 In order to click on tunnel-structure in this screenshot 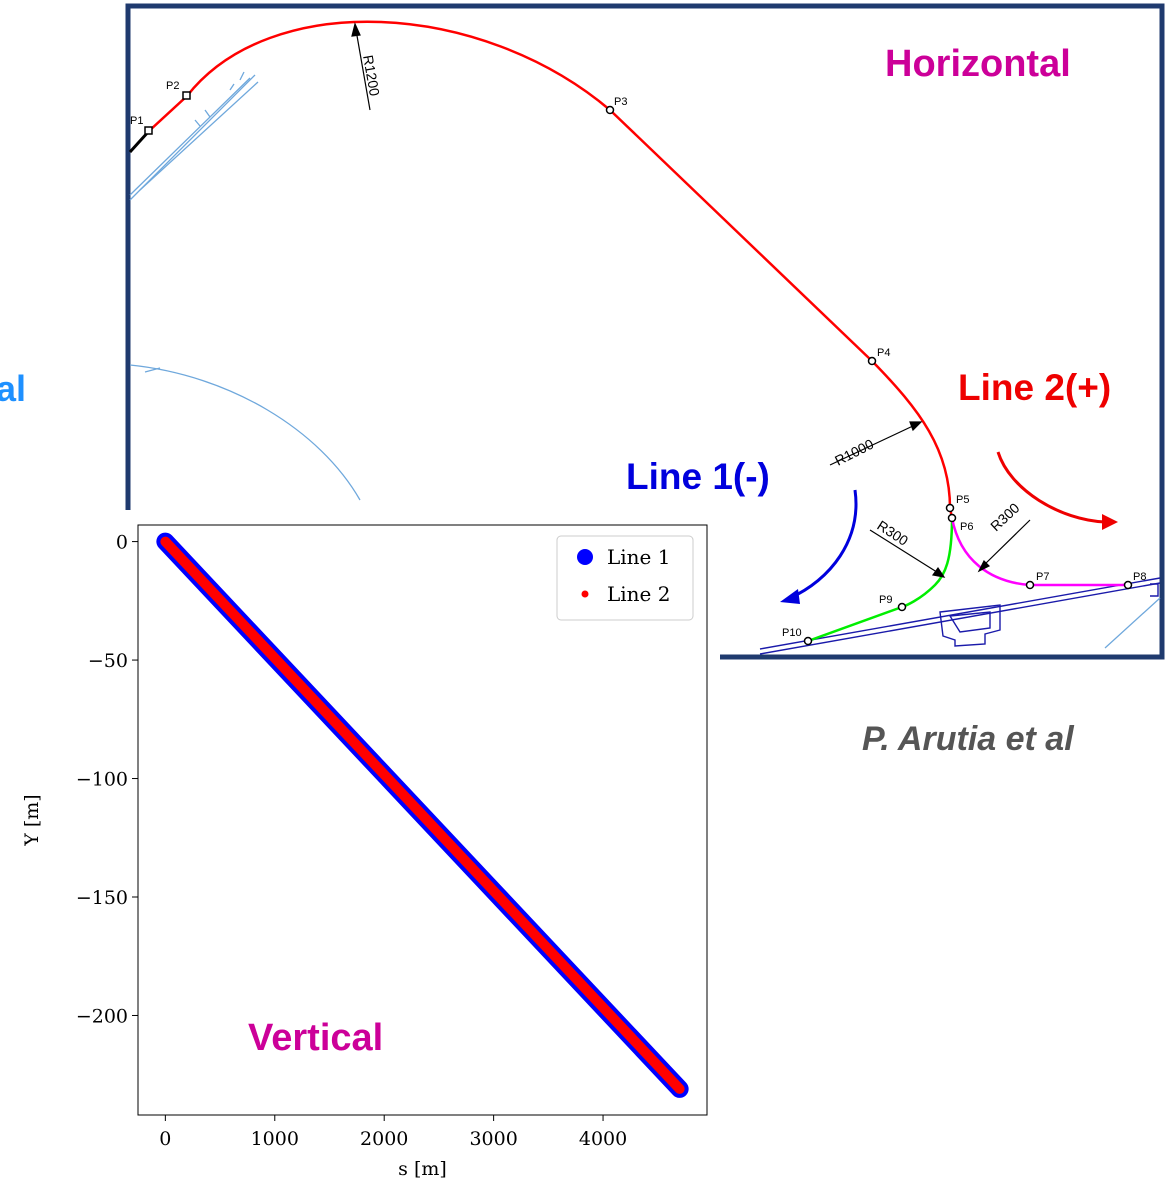, I will do `click(960, 616)`.